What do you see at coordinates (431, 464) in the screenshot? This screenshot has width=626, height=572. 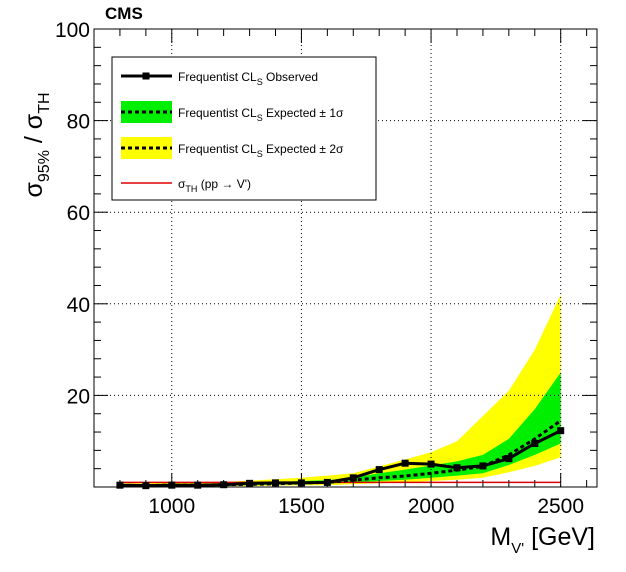 I see `observed-point-2000` at bounding box center [431, 464].